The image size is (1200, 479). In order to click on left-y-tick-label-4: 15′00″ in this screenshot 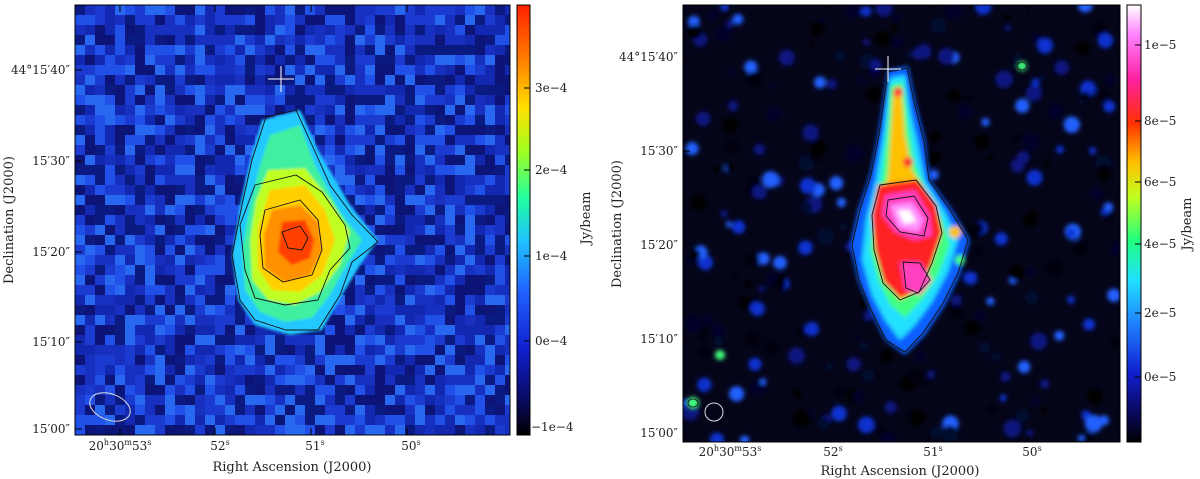, I will do `click(51, 429)`.